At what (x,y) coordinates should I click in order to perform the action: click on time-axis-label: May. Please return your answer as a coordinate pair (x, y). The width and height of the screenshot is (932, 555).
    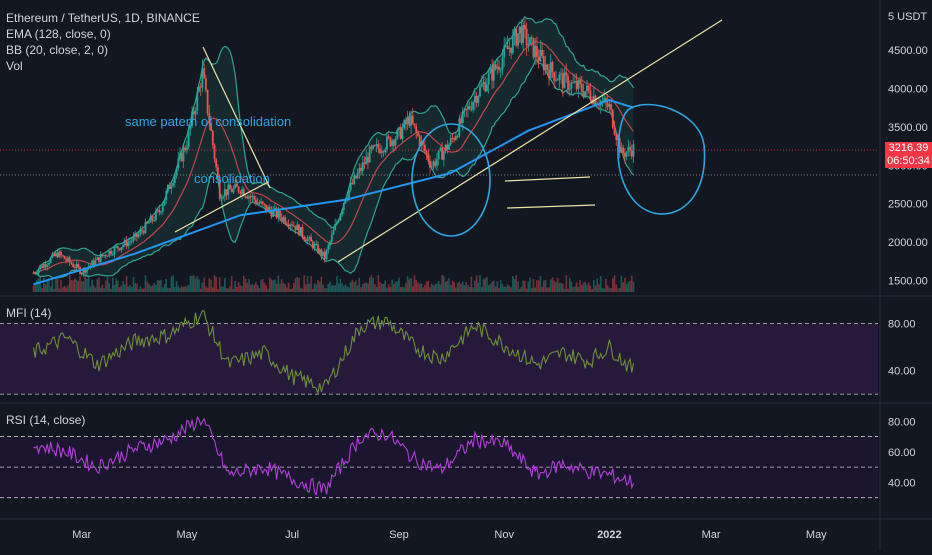
    Looking at the image, I should click on (187, 535).